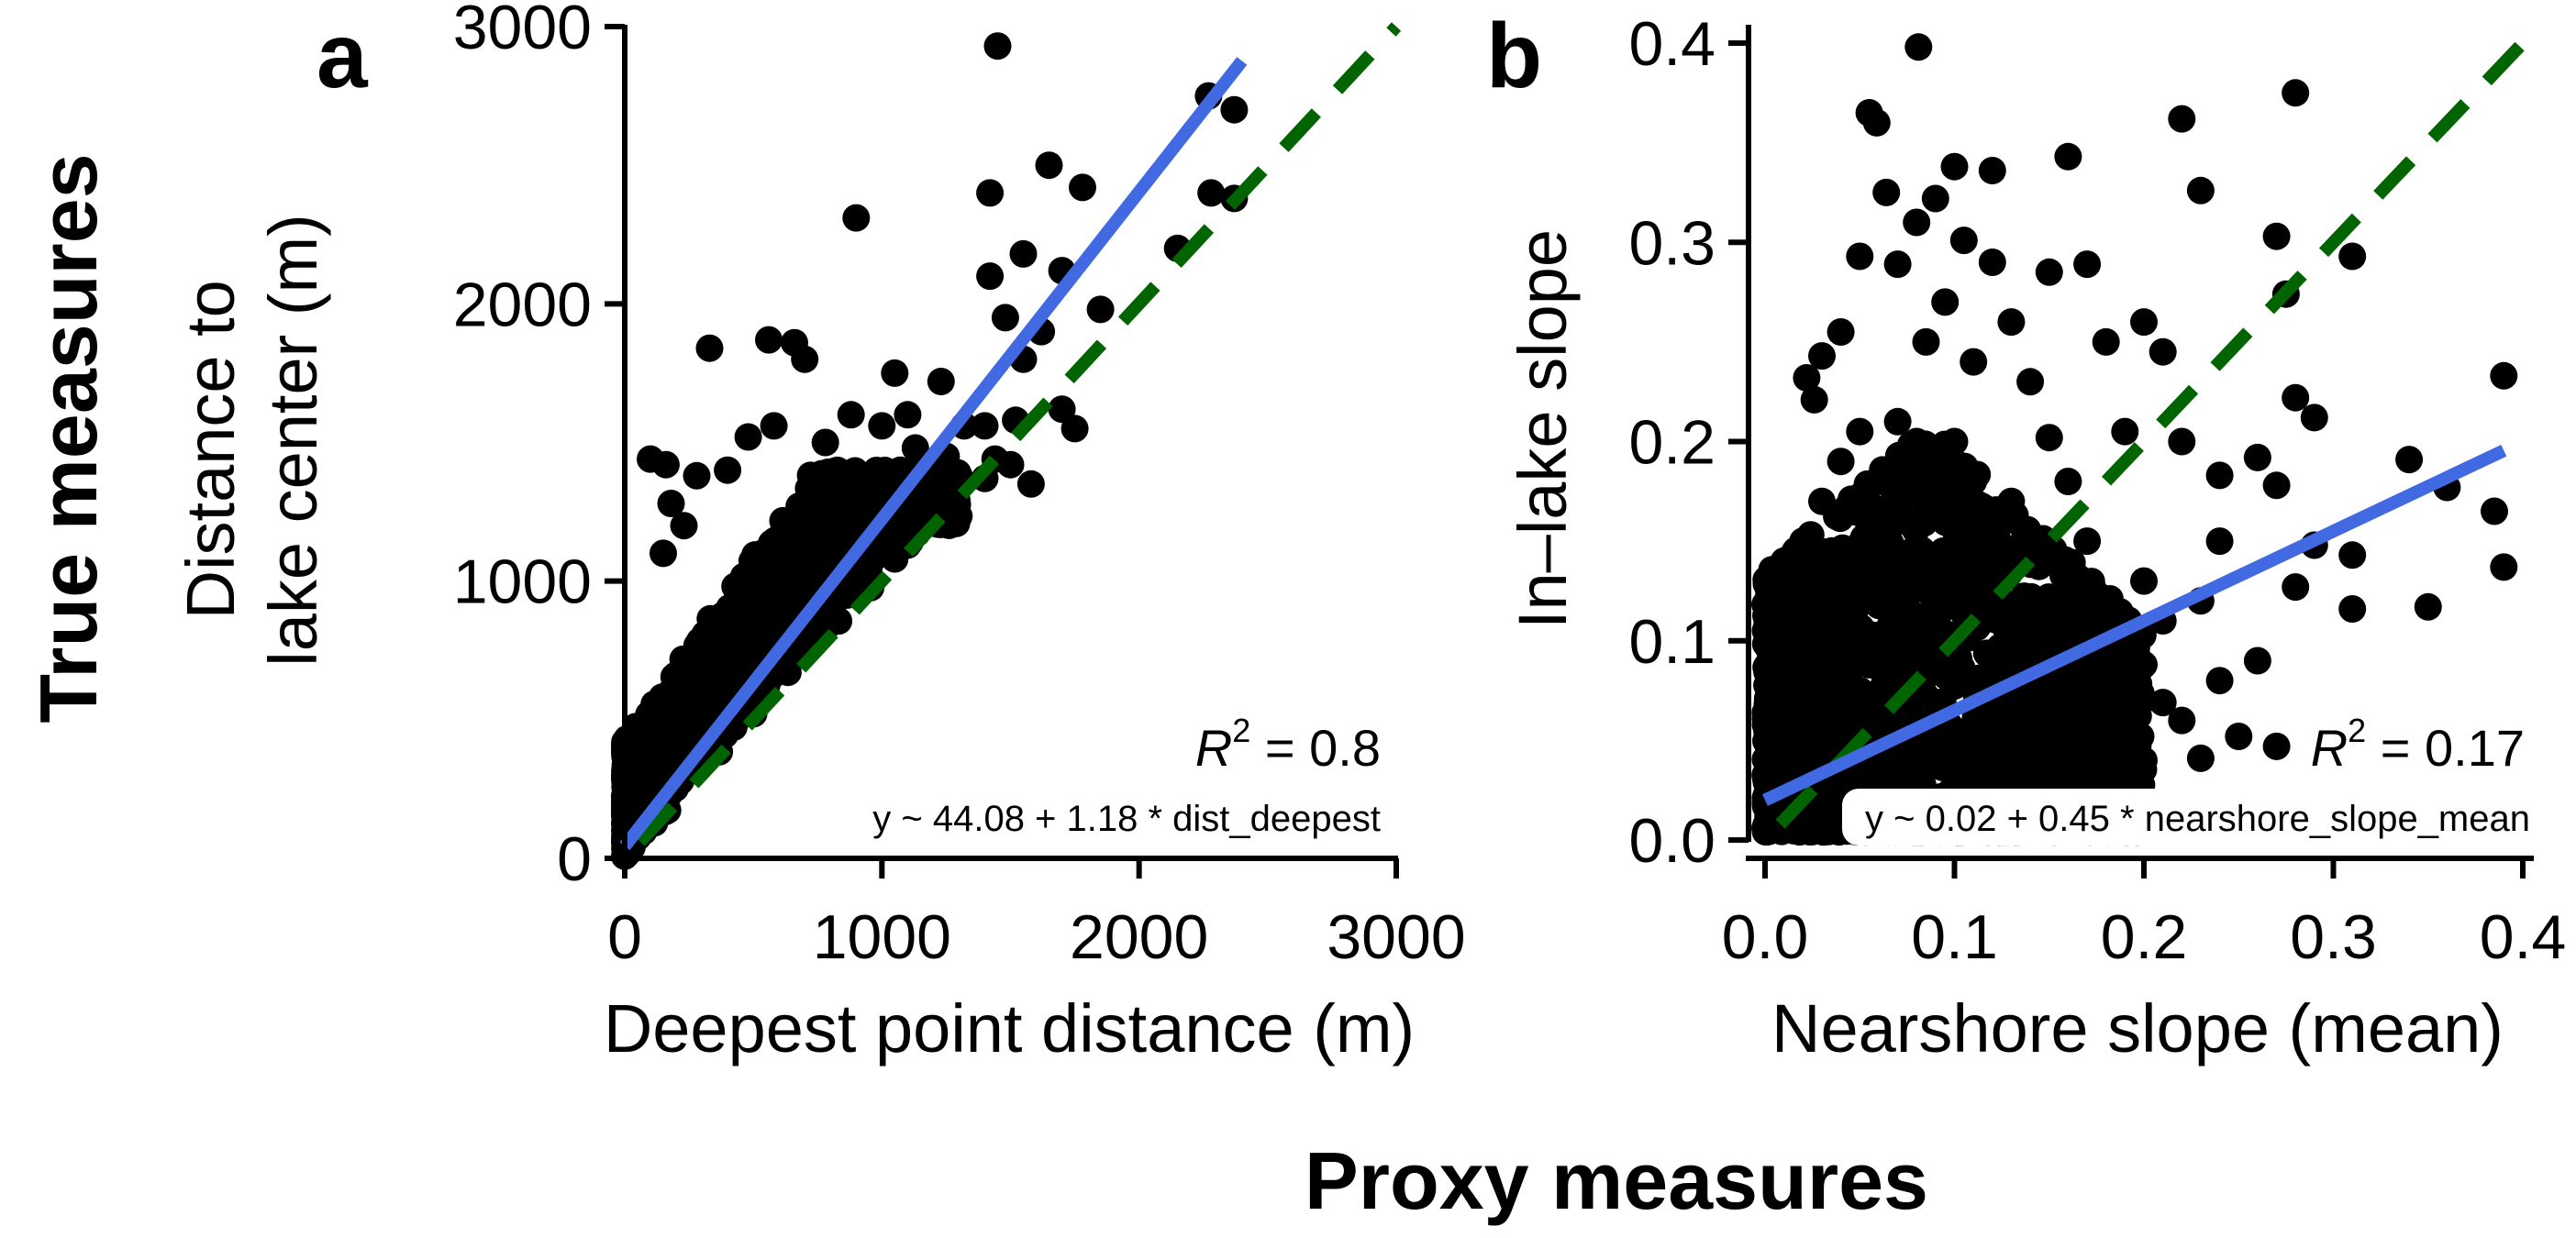 Image resolution: width=2576 pixels, height=1238 pixels. I want to click on panel-a-x-label: Deepest point distance (m), so click(1009, 1028).